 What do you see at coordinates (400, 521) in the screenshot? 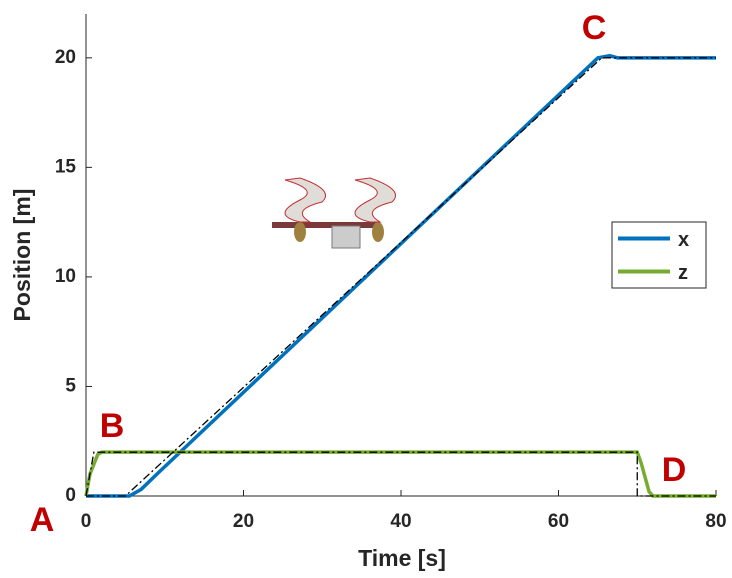
I see `x-tick-label: 40` at bounding box center [400, 521].